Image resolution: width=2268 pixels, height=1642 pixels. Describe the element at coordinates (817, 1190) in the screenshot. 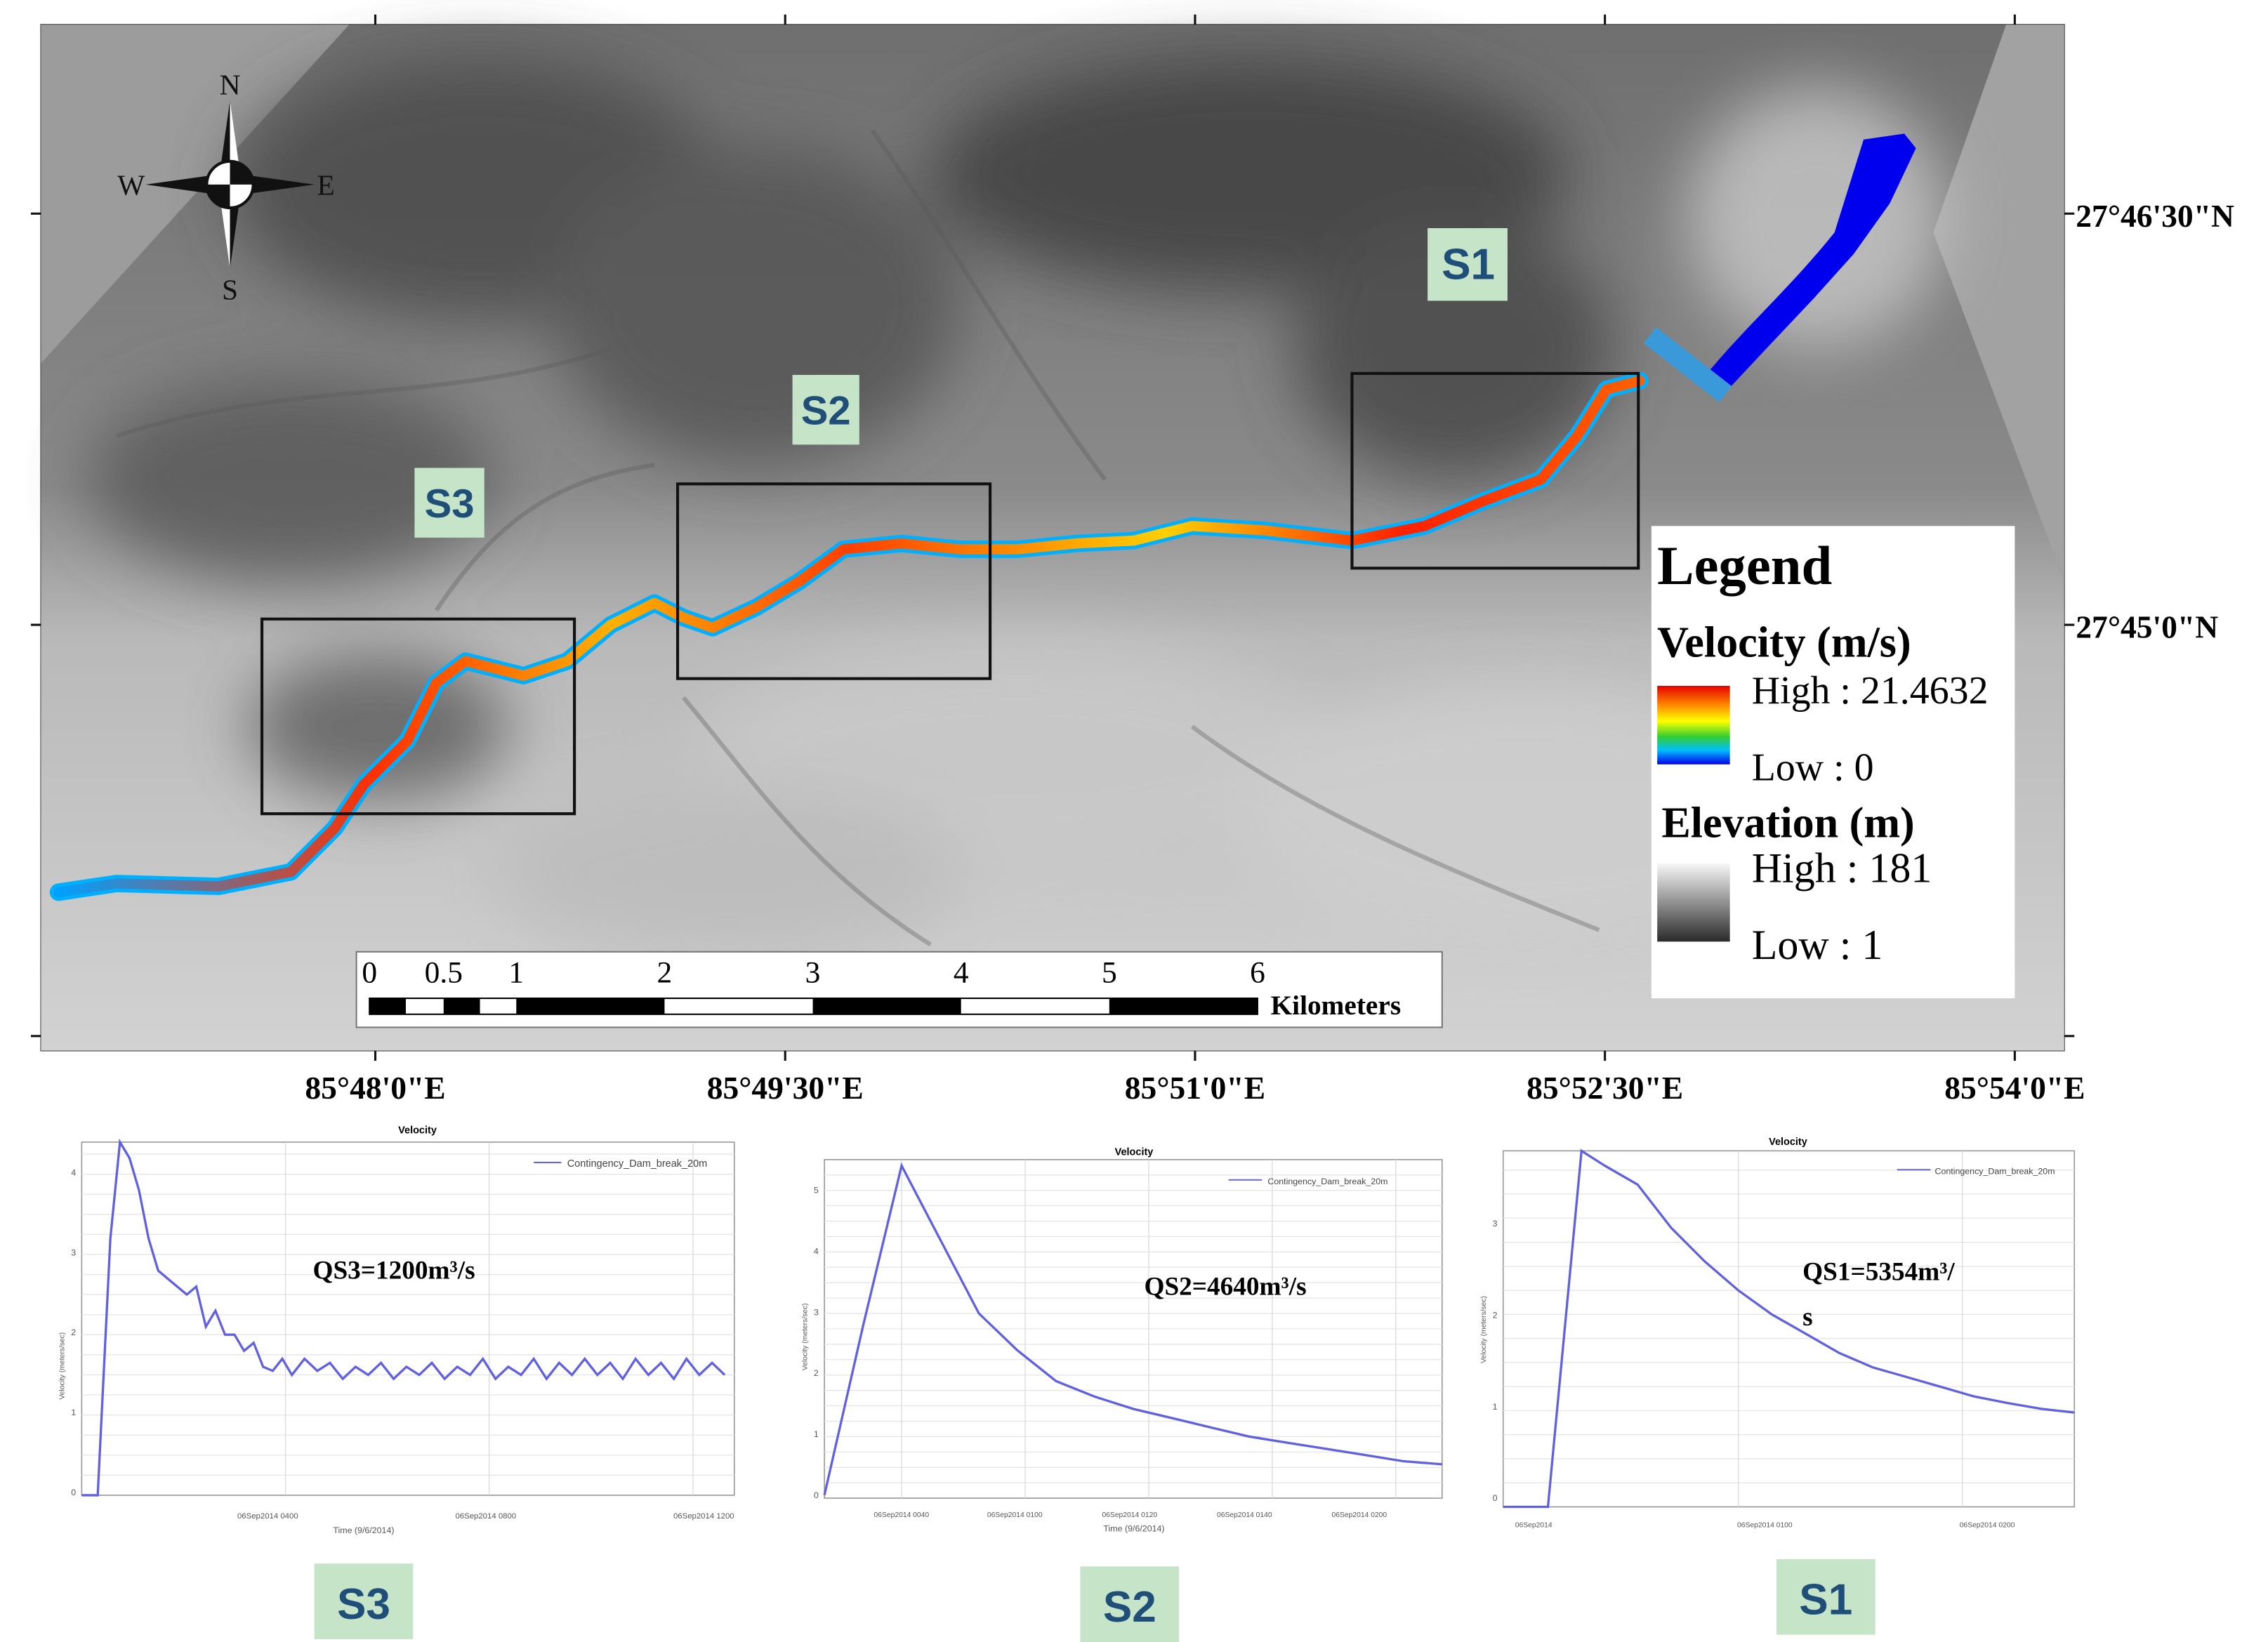

I see `chart-s2-ytick-5: 5` at that location.